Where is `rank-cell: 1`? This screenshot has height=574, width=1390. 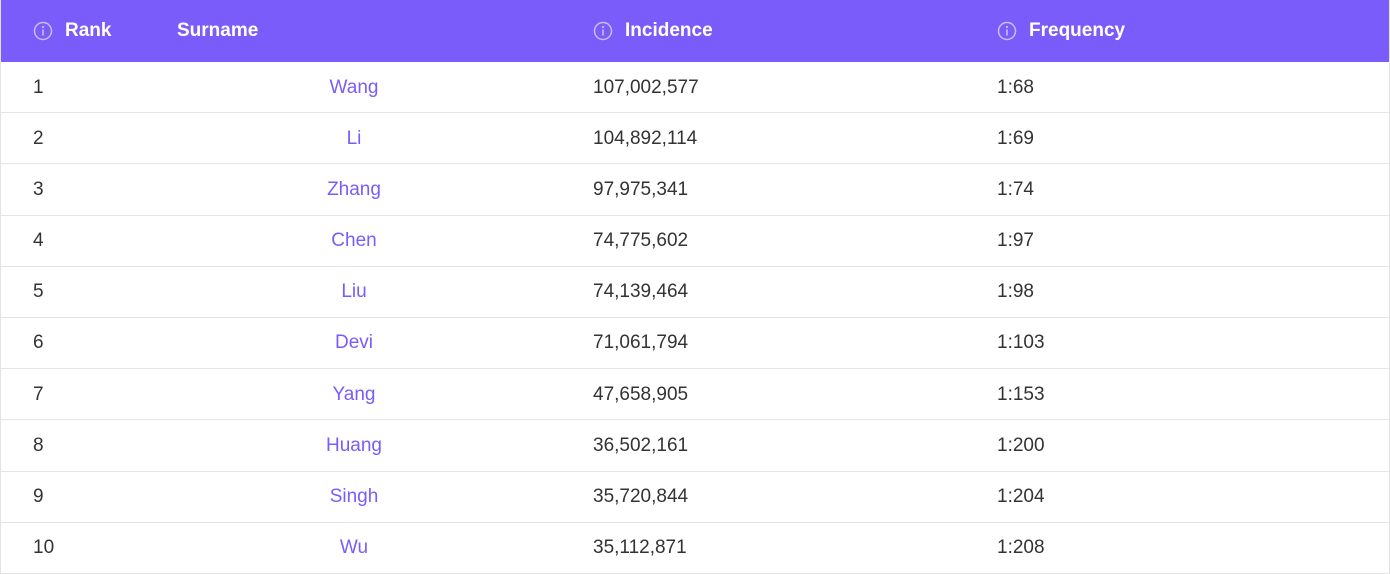 rank-cell: 1 is located at coordinates (38, 87).